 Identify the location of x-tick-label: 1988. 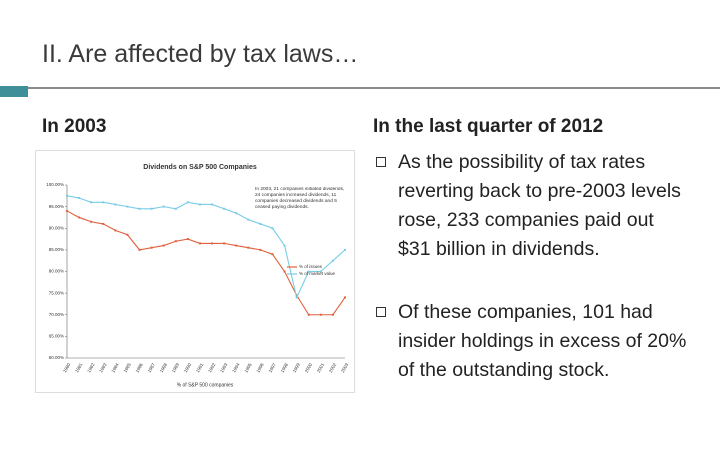
(164, 368).